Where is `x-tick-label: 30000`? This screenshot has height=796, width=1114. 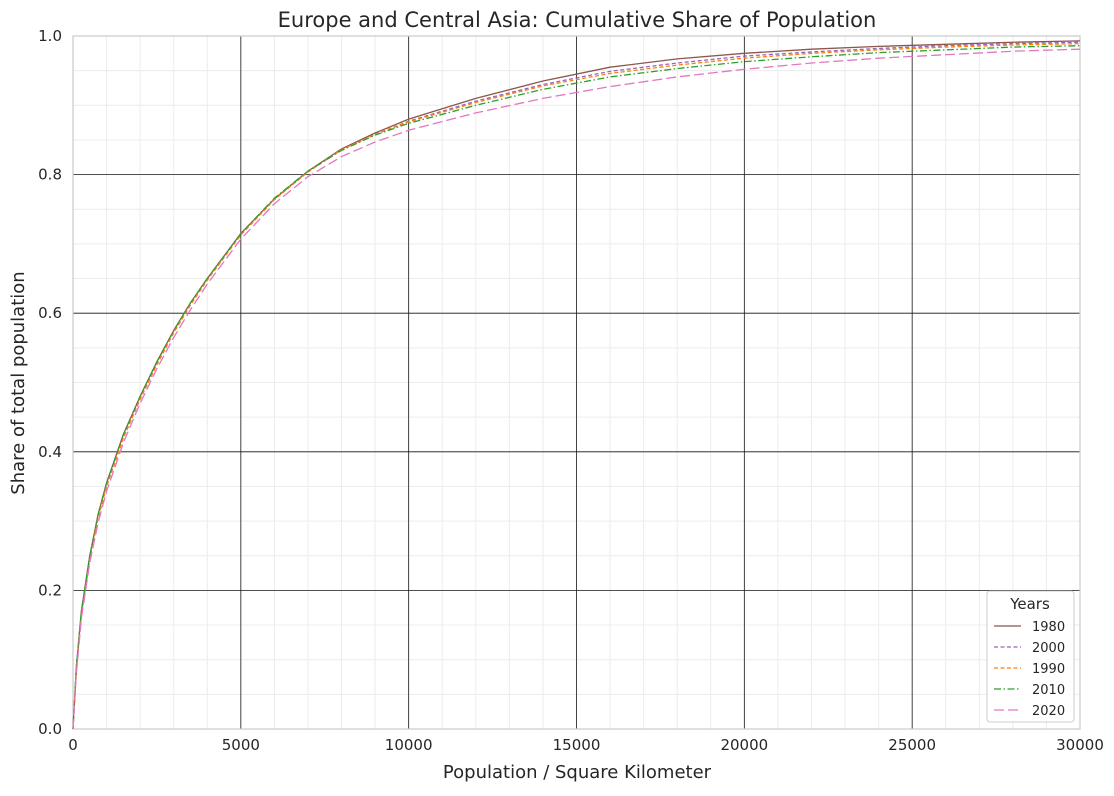
x-tick-label: 30000 is located at coordinates (1080, 745).